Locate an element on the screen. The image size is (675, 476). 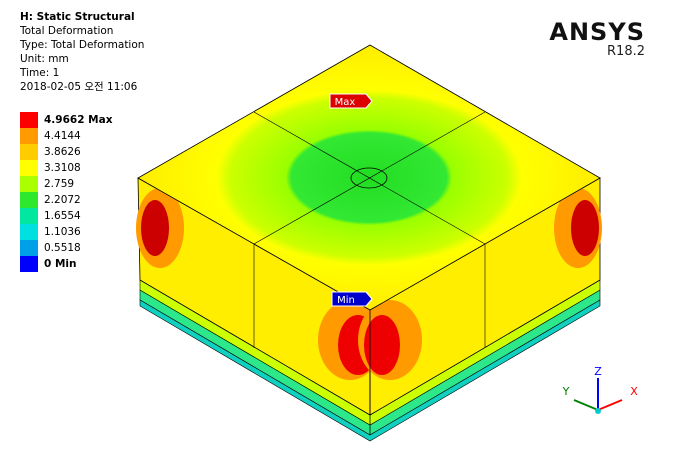
x-axis is located at coordinates (610, 405).